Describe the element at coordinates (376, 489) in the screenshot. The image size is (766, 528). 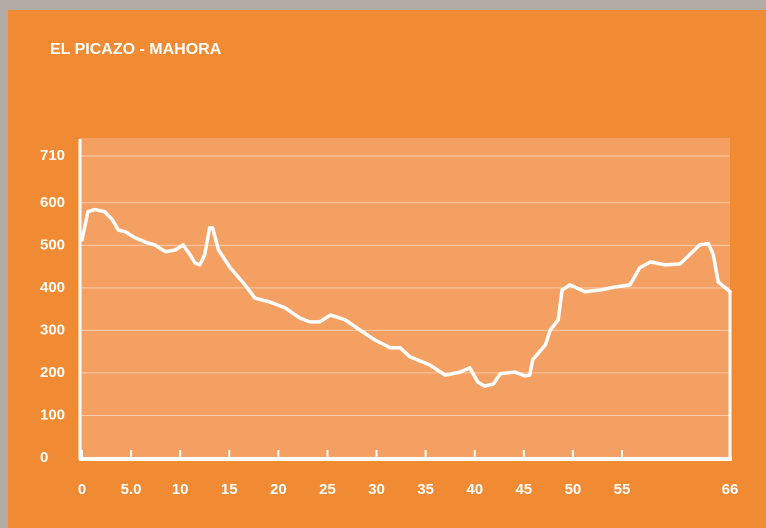
I see `x-tick-label: 30` at that location.